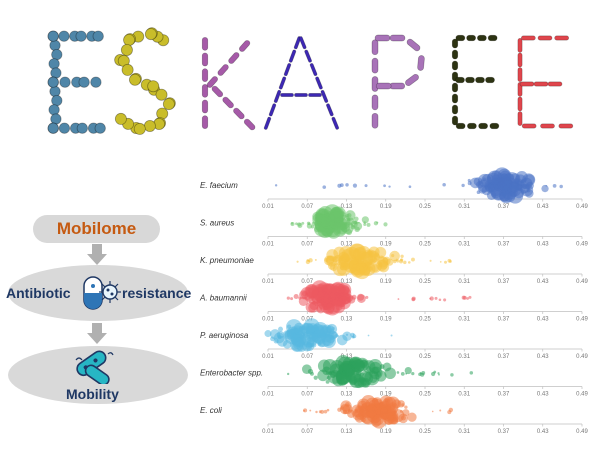  What do you see at coordinates (268, 207) in the screenshot?
I see `tick-label: 0.01` at bounding box center [268, 207].